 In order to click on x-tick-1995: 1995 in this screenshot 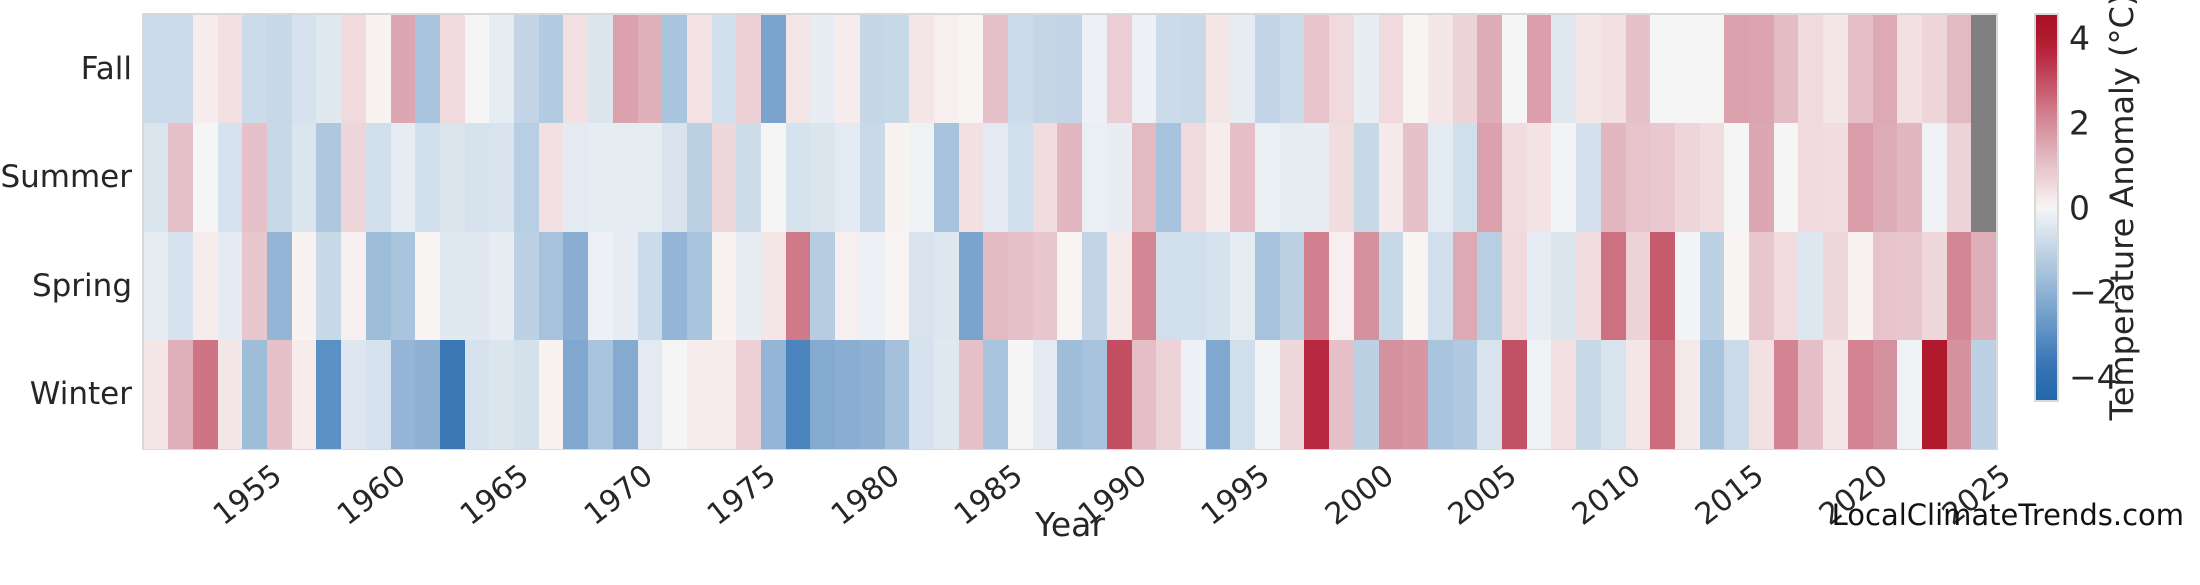, I will do `click(1235, 495)`.